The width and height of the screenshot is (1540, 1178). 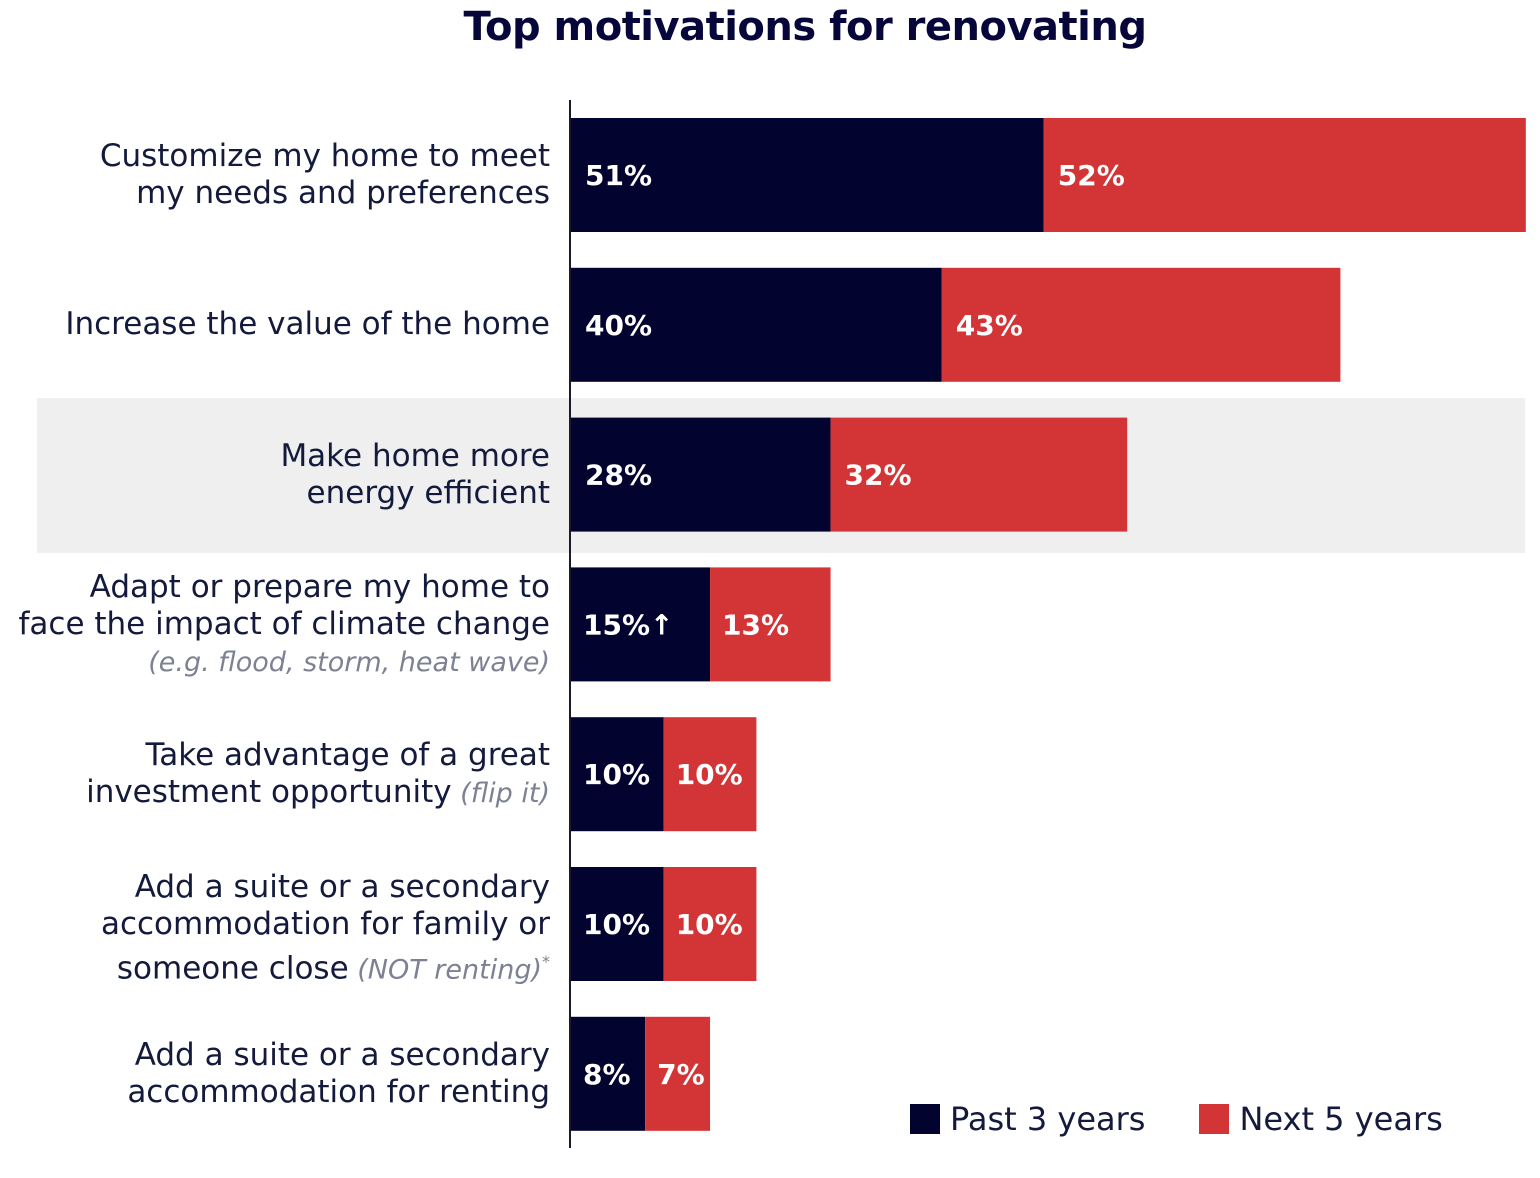 What do you see at coordinates (925, 1119) in the screenshot?
I see `legend-swatch-past` at bounding box center [925, 1119].